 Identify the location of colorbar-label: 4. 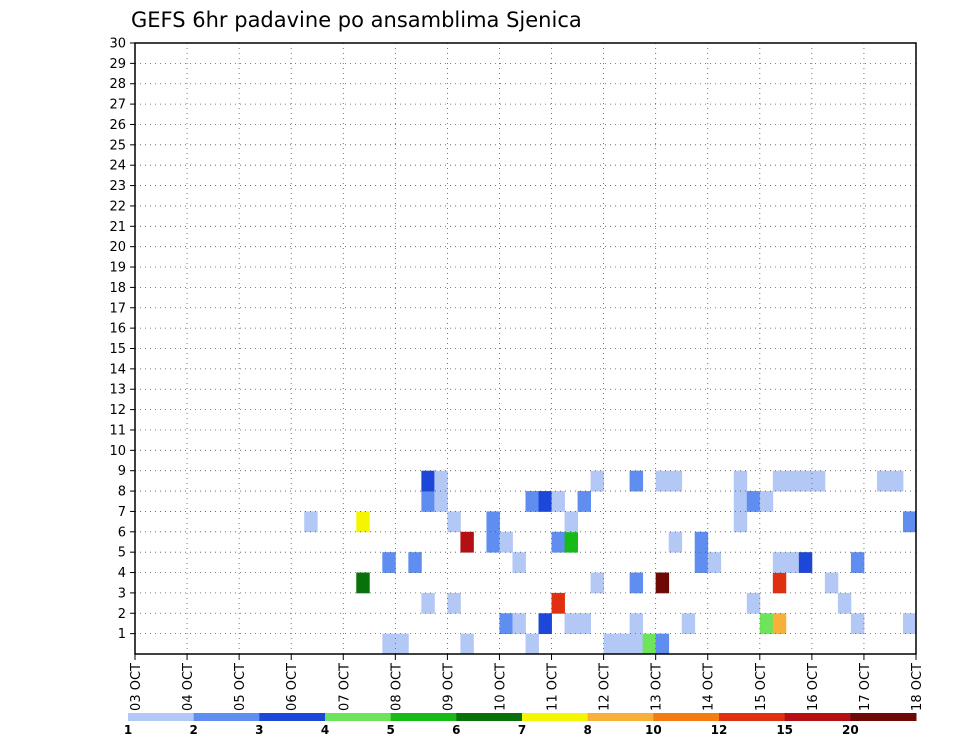
(325, 730).